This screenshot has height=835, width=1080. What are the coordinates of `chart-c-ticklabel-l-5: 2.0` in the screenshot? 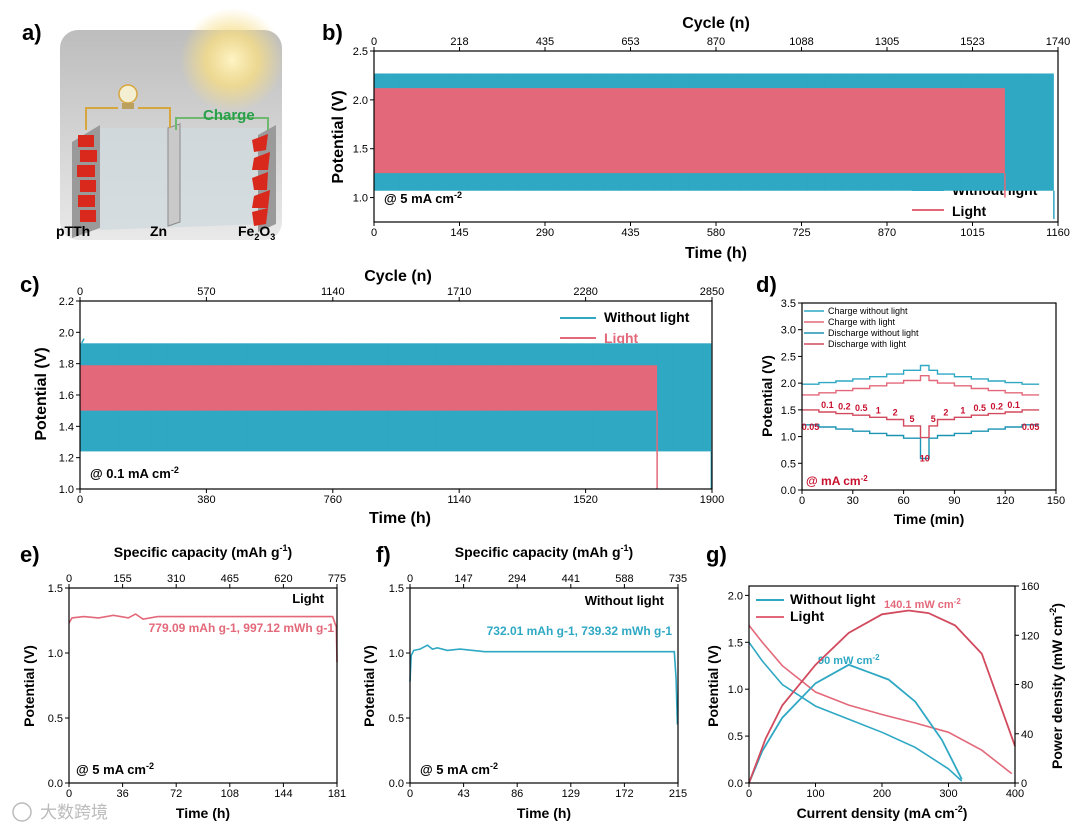 It's located at (66, 333).